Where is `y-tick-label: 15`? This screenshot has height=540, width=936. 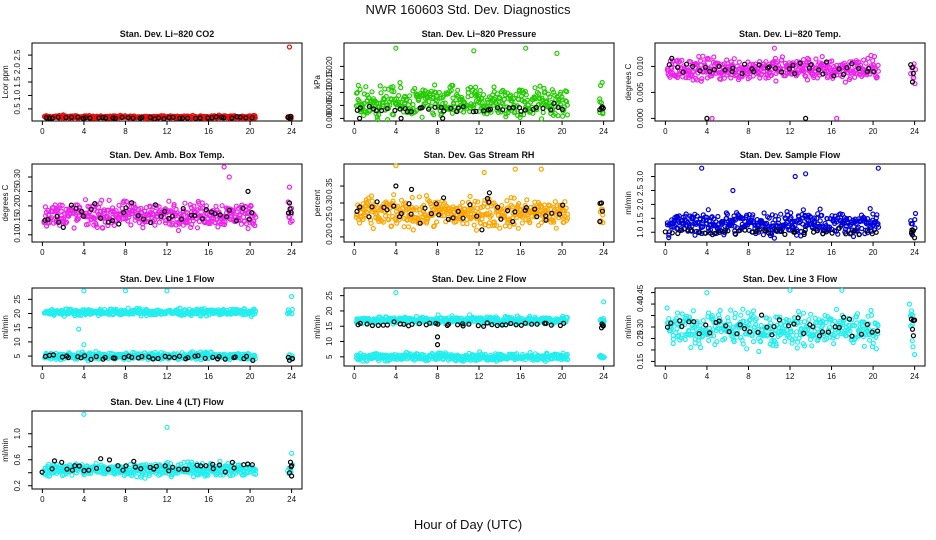
y-tick-label: 15 is located at coordinates (329, 325).